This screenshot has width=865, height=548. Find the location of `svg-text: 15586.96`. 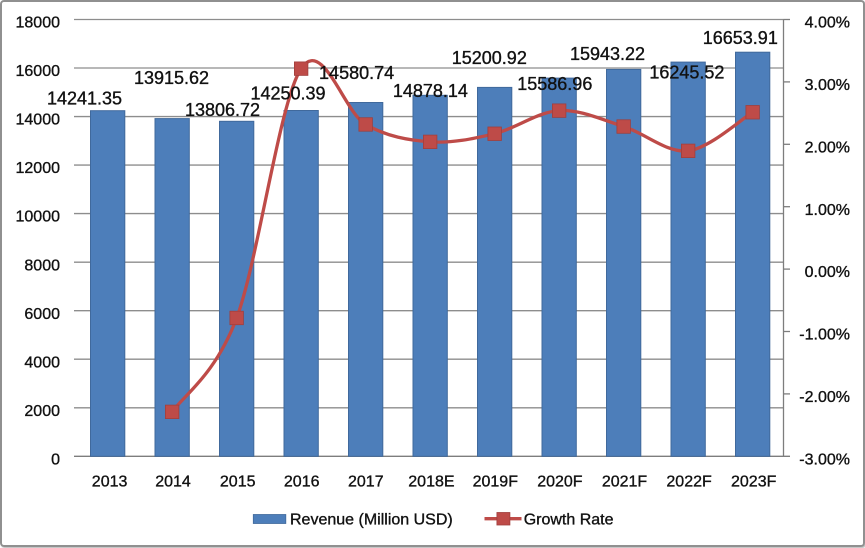

svg-text: 15586.96 is located at coordinates (554, 84).